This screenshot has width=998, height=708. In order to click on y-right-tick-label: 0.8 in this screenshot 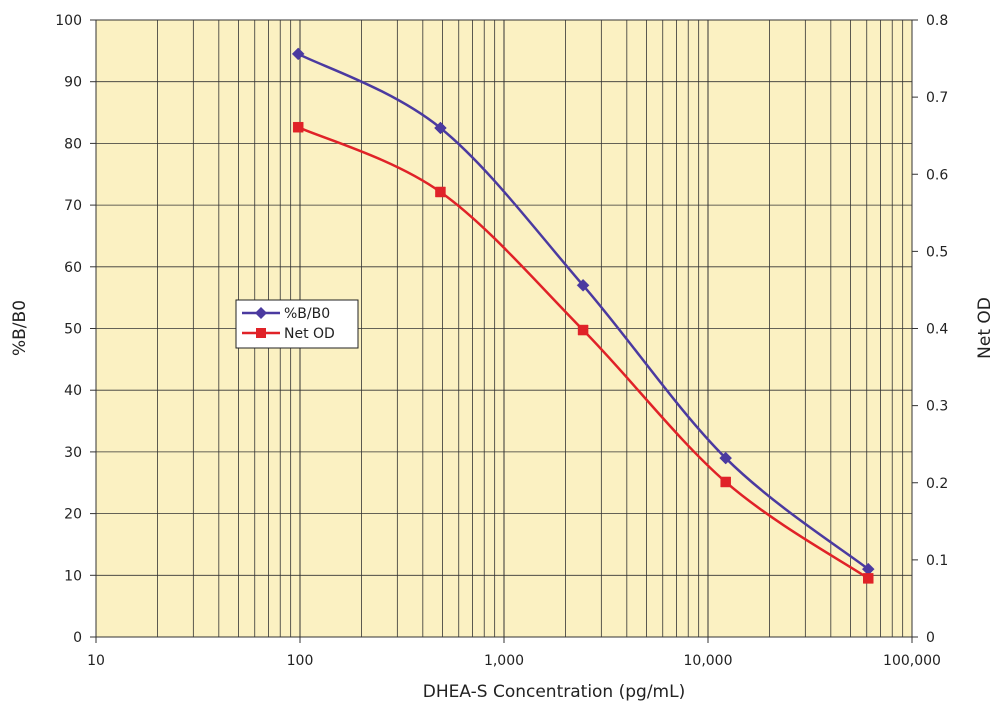, I will do `click(937, 21)`.